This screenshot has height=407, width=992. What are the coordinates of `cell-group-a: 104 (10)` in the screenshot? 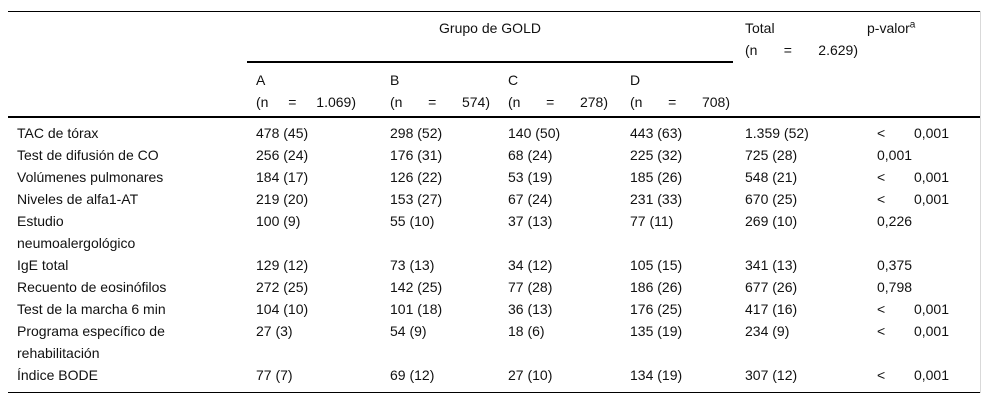 It's located at (282, 309).